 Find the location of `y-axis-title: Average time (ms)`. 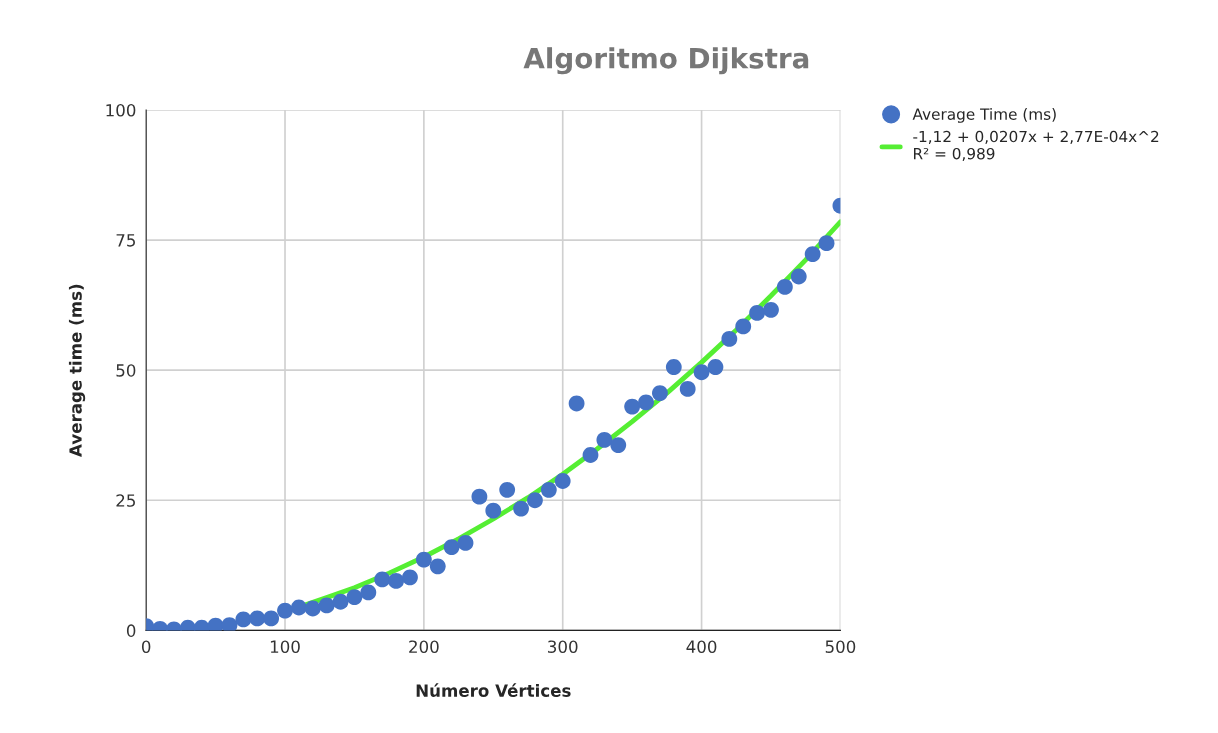

y-axis-title: Average time (ms) is located at coordinates (77, 370).